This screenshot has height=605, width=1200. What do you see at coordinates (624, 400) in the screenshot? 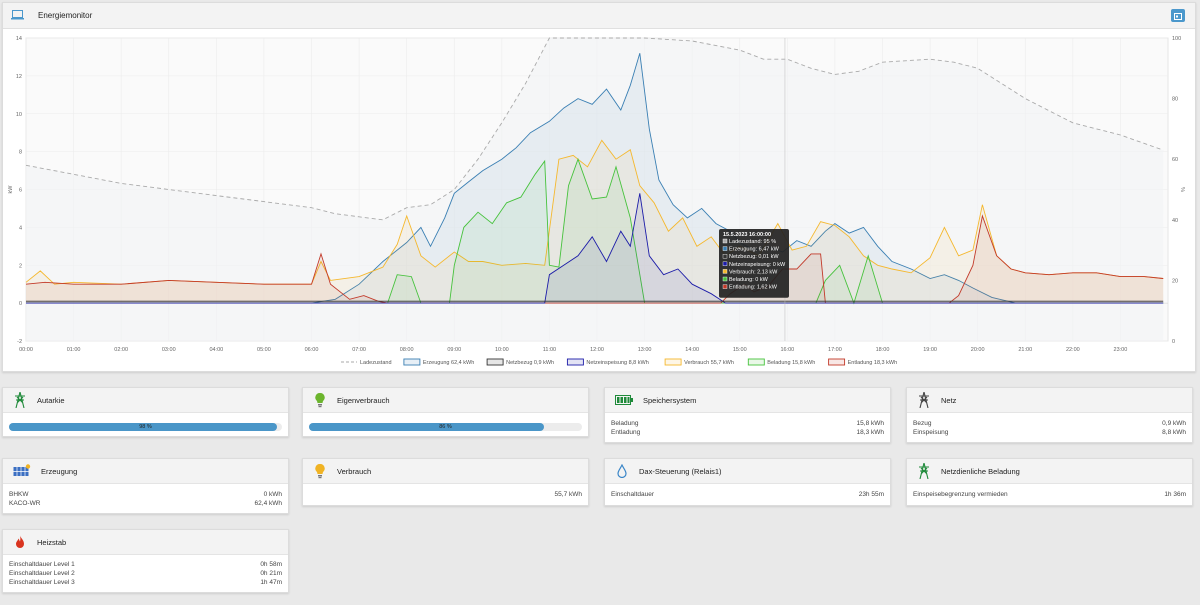
I see `battery-icon` at bounding box center [624, 400].